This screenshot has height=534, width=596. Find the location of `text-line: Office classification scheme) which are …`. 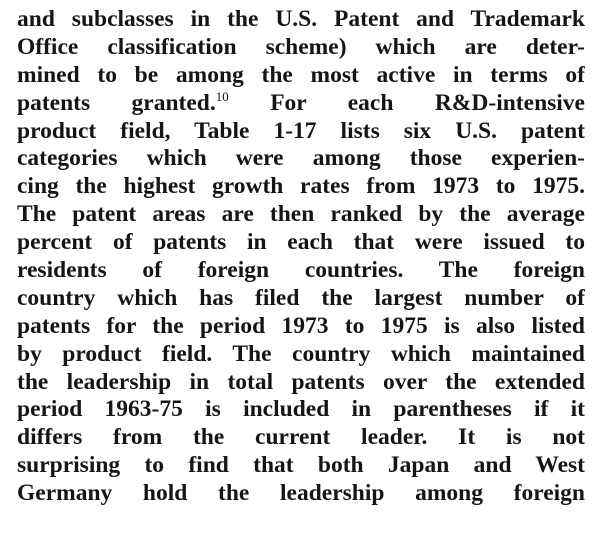

text-line: Office classification scheme) which are … is located at coordinates (301, 46).